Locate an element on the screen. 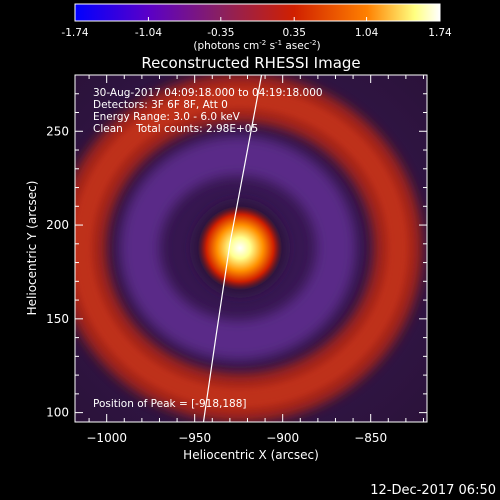  annotation-counts: Clean Total counts: 2.98E+05 is located at coordinates (175, 129).